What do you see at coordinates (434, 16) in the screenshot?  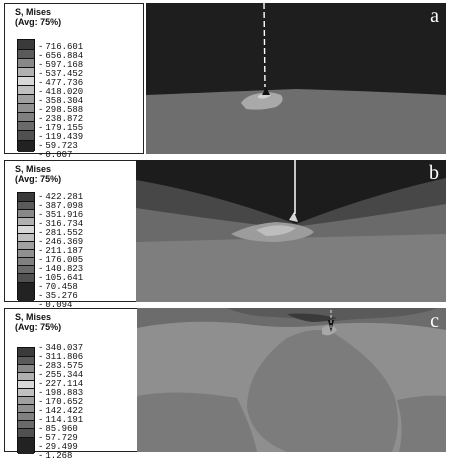 I see `panel-label-a: a` at bounding box center [434, 16].